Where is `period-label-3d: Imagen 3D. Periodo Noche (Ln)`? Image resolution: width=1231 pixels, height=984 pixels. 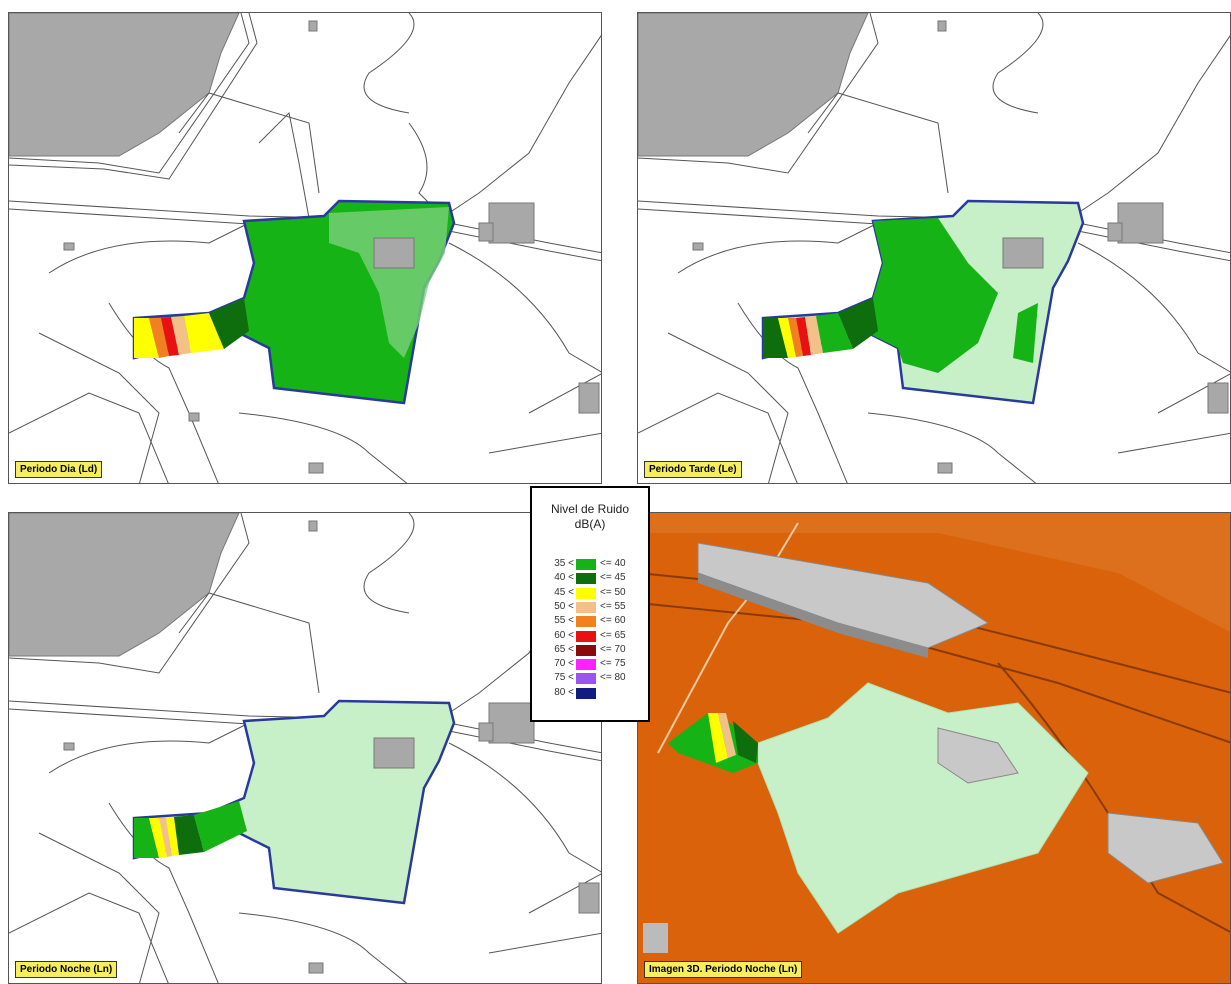
period-label-3d: Imagen 3D. Periodo Noche (Ln) is located at coordinates (723, 969).